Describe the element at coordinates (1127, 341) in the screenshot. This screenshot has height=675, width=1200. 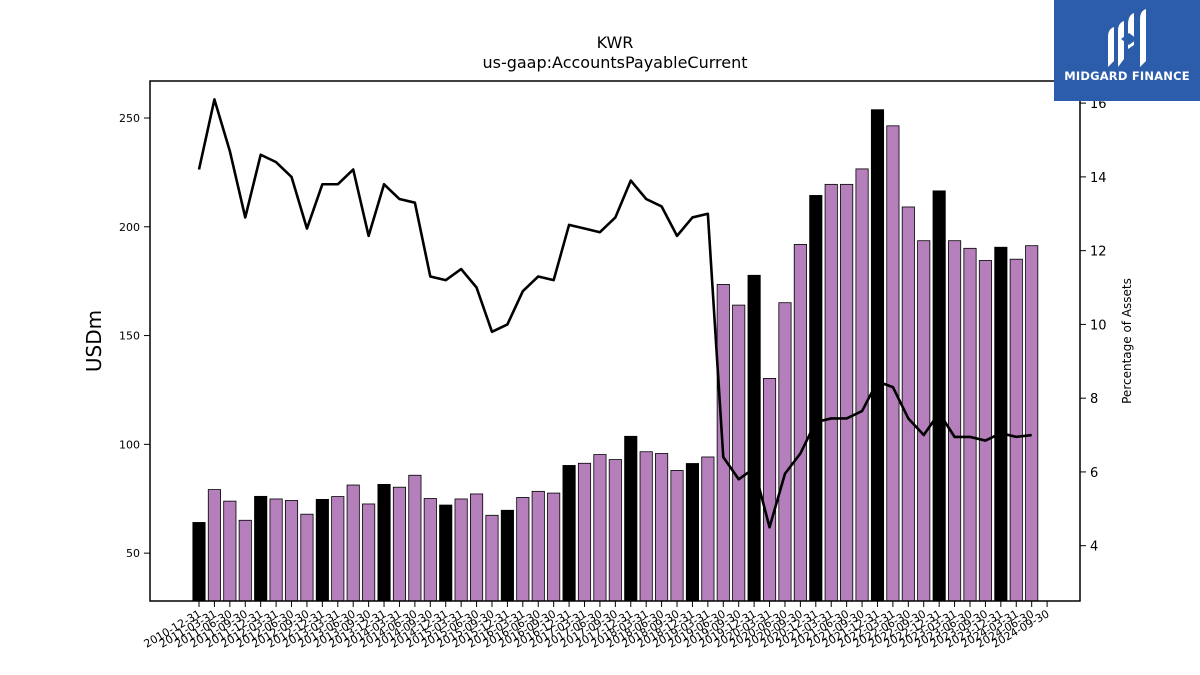
I see `y2-axis-label: Percentage of Assets` at that location.